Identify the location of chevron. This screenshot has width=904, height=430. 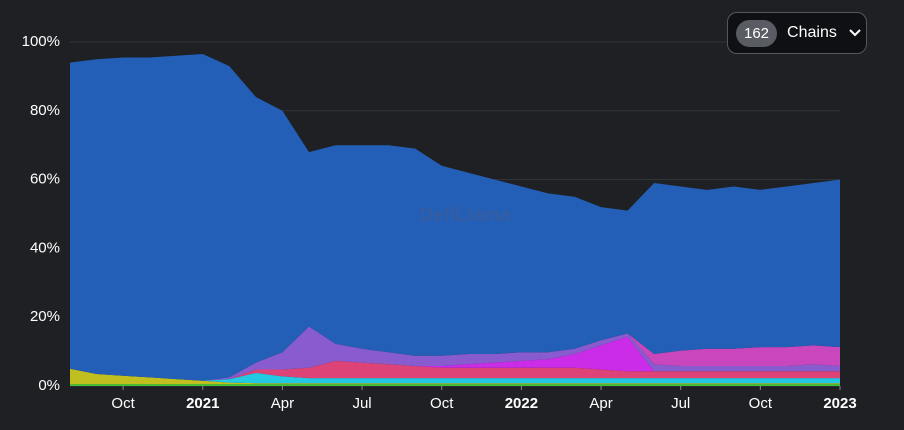
(855, 33).